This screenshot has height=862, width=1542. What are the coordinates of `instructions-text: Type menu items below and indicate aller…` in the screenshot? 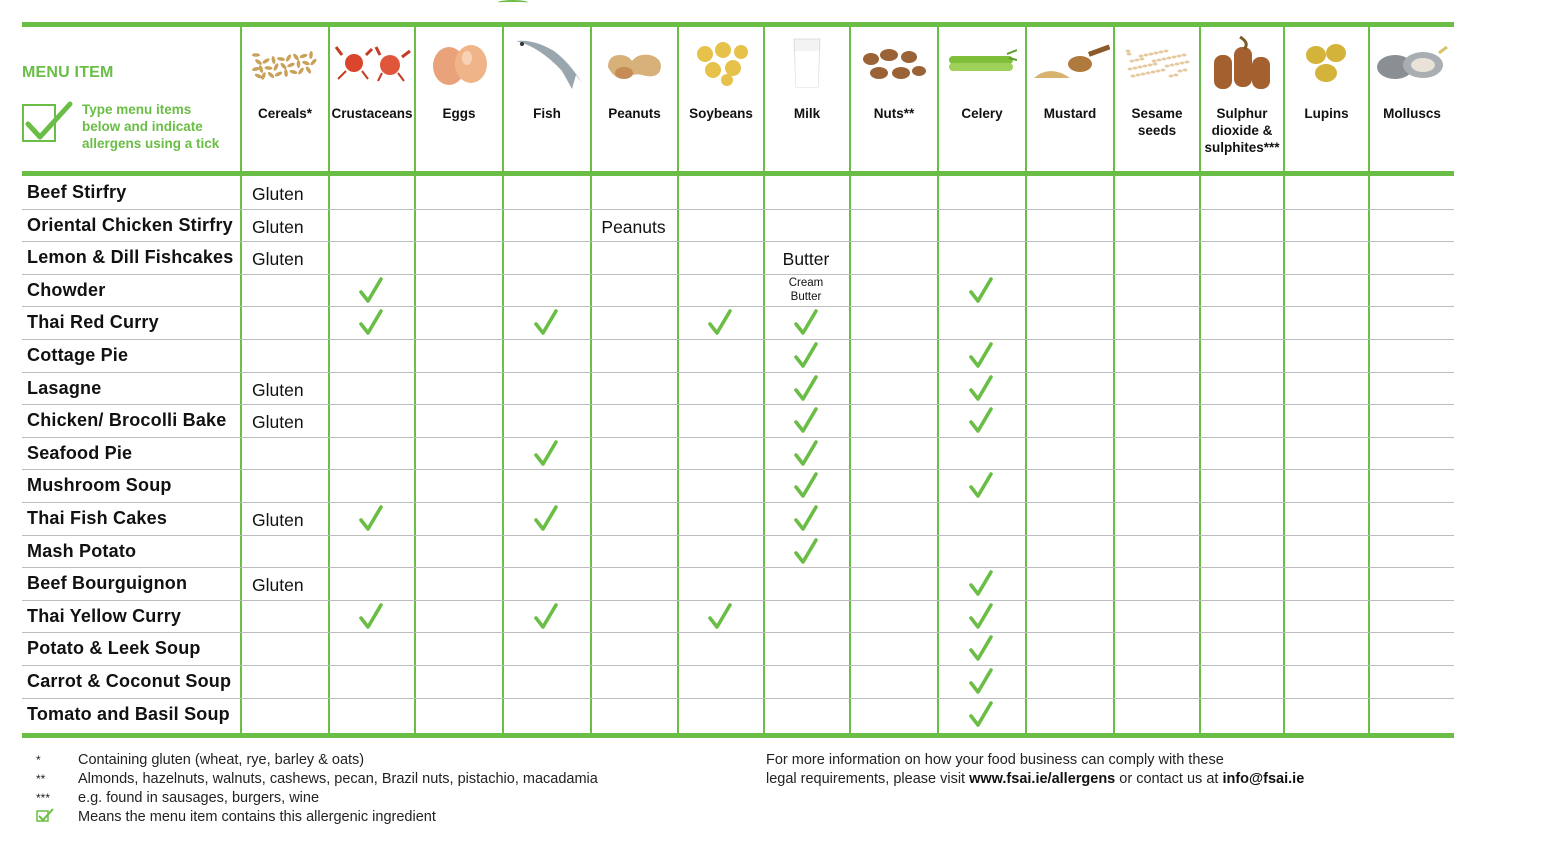 It's located at (151, 126).